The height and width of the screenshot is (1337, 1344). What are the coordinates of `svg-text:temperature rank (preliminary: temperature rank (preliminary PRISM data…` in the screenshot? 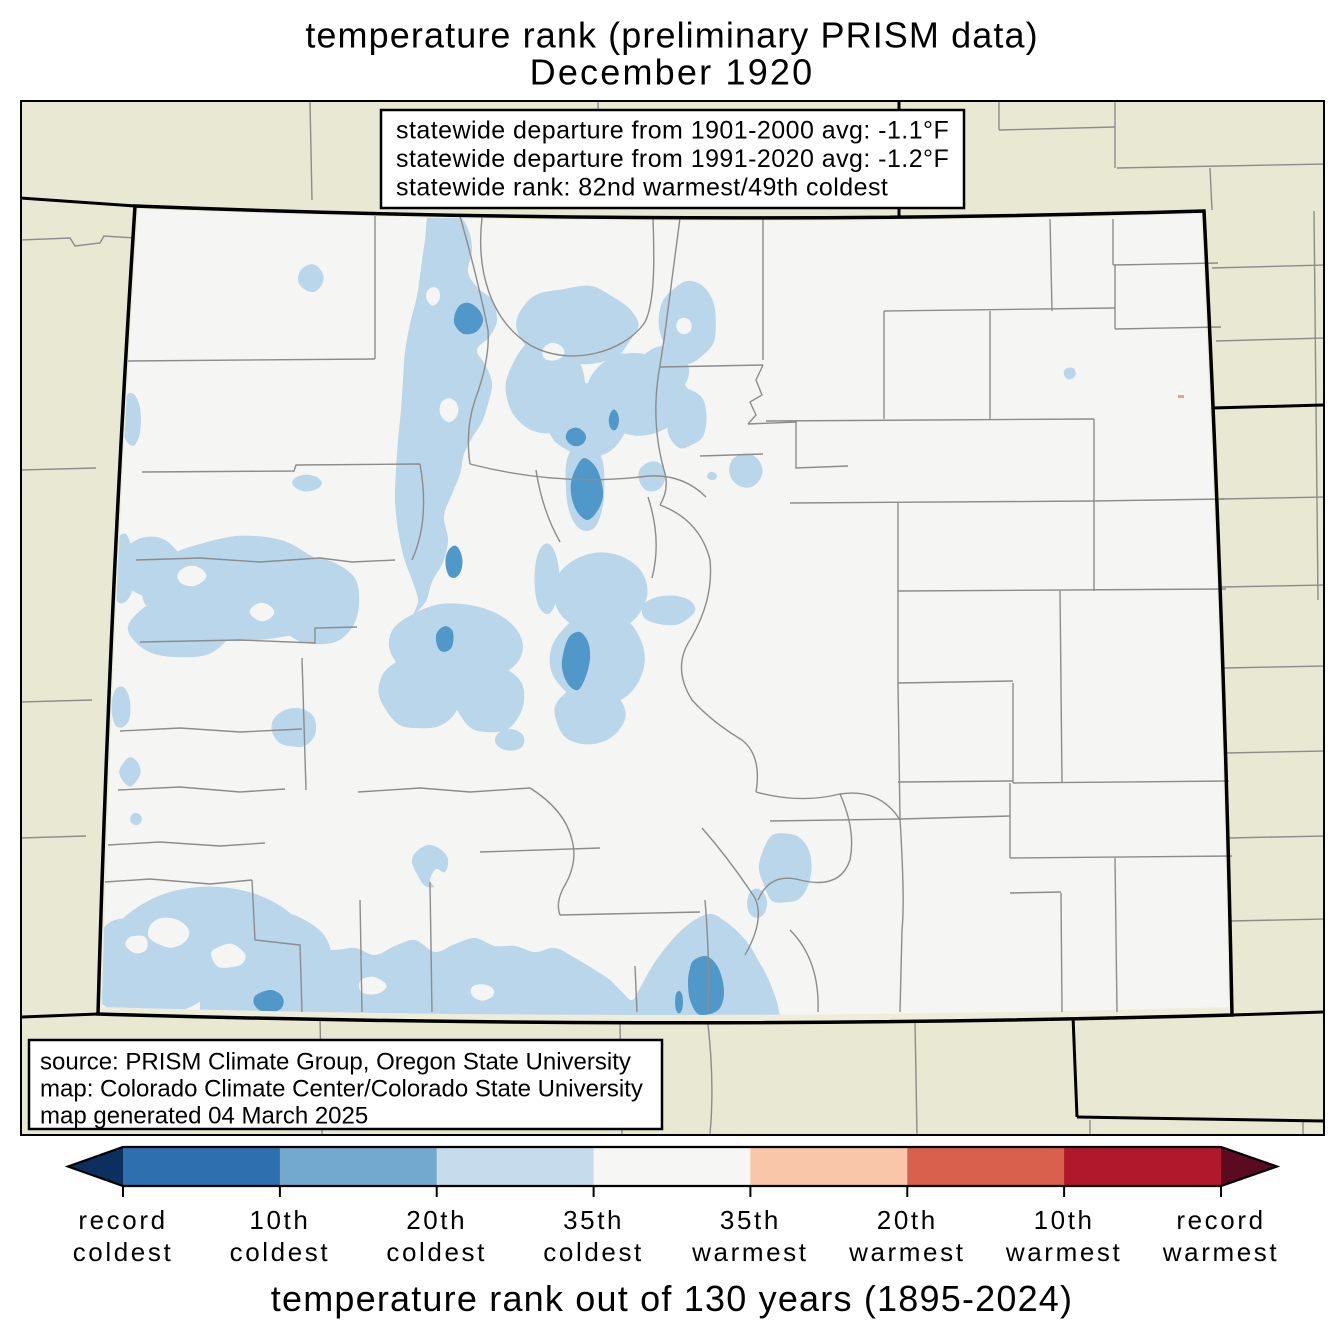 It's located at (671, 35).